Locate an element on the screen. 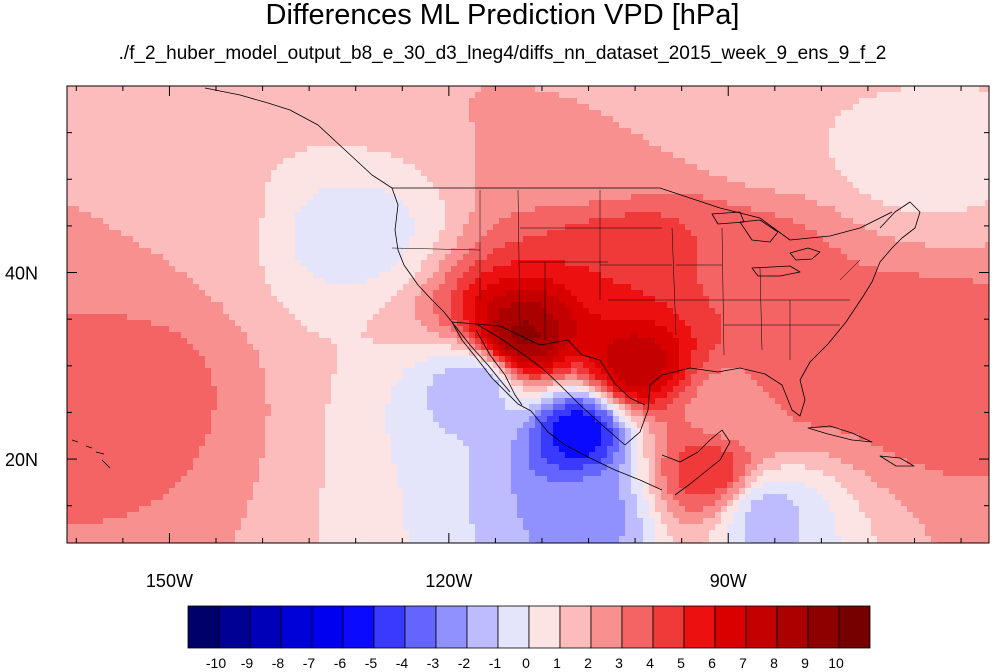 The image size is (1005, 672). colorbar-label: -9 is located at coordinates (247, 663).